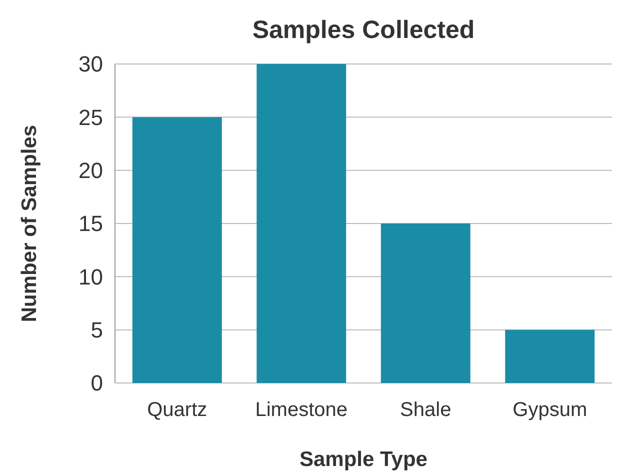  I want to click on chart-title: Samples Collected, so click(363, 30).